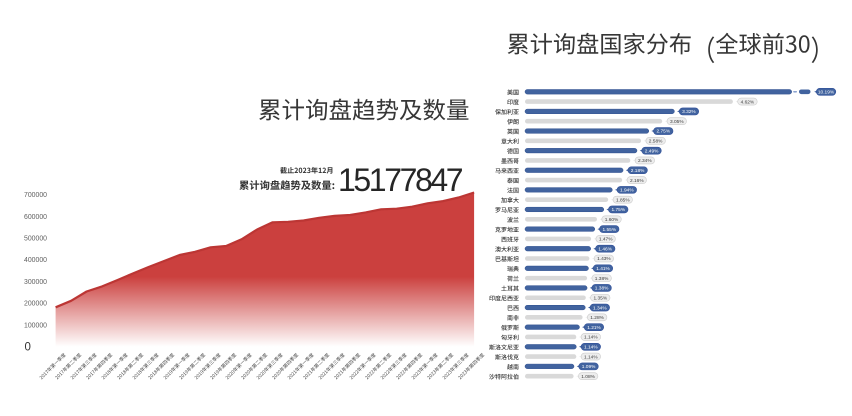 The height and width of the screenshot is (416, 852). I want to click on svg-text: 1.55%, so click(609, 230).